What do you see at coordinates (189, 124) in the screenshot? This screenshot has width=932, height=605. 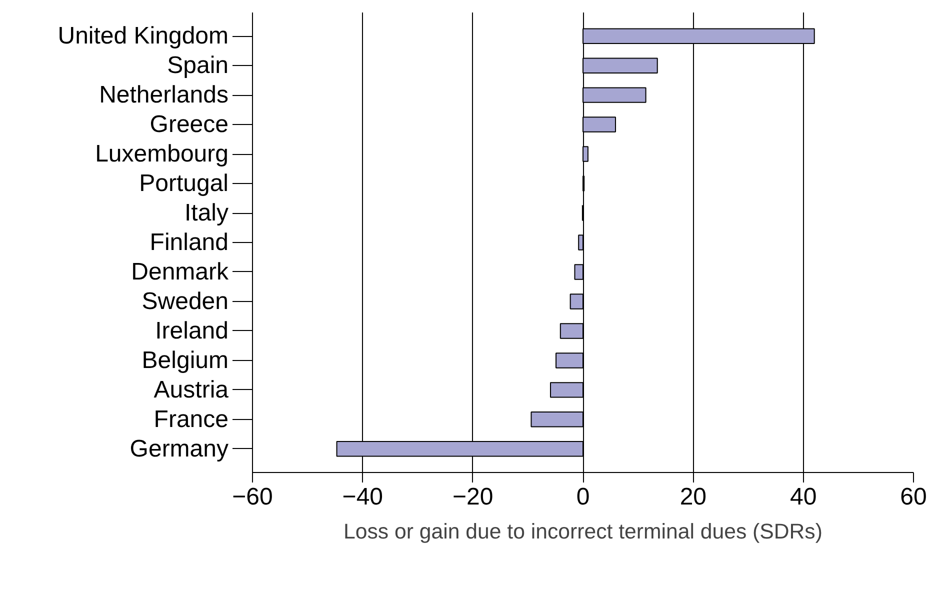 I see `y-tick-label: Greece` at bounding box center [189, 124].